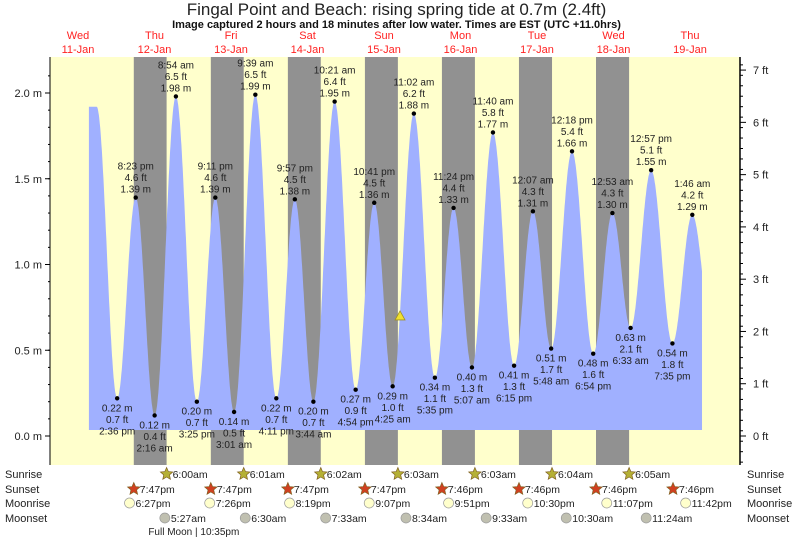  Describe the element at coordinates (28, 437) in the screenshot. I see `left-tick-label: 0.0 m` at that location.